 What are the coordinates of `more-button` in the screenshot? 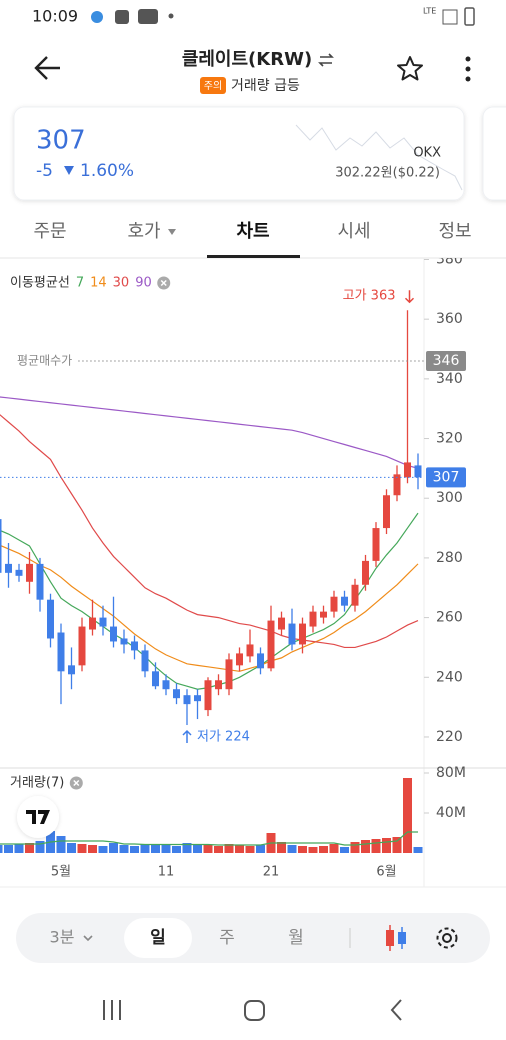 It's located at (468, 69).